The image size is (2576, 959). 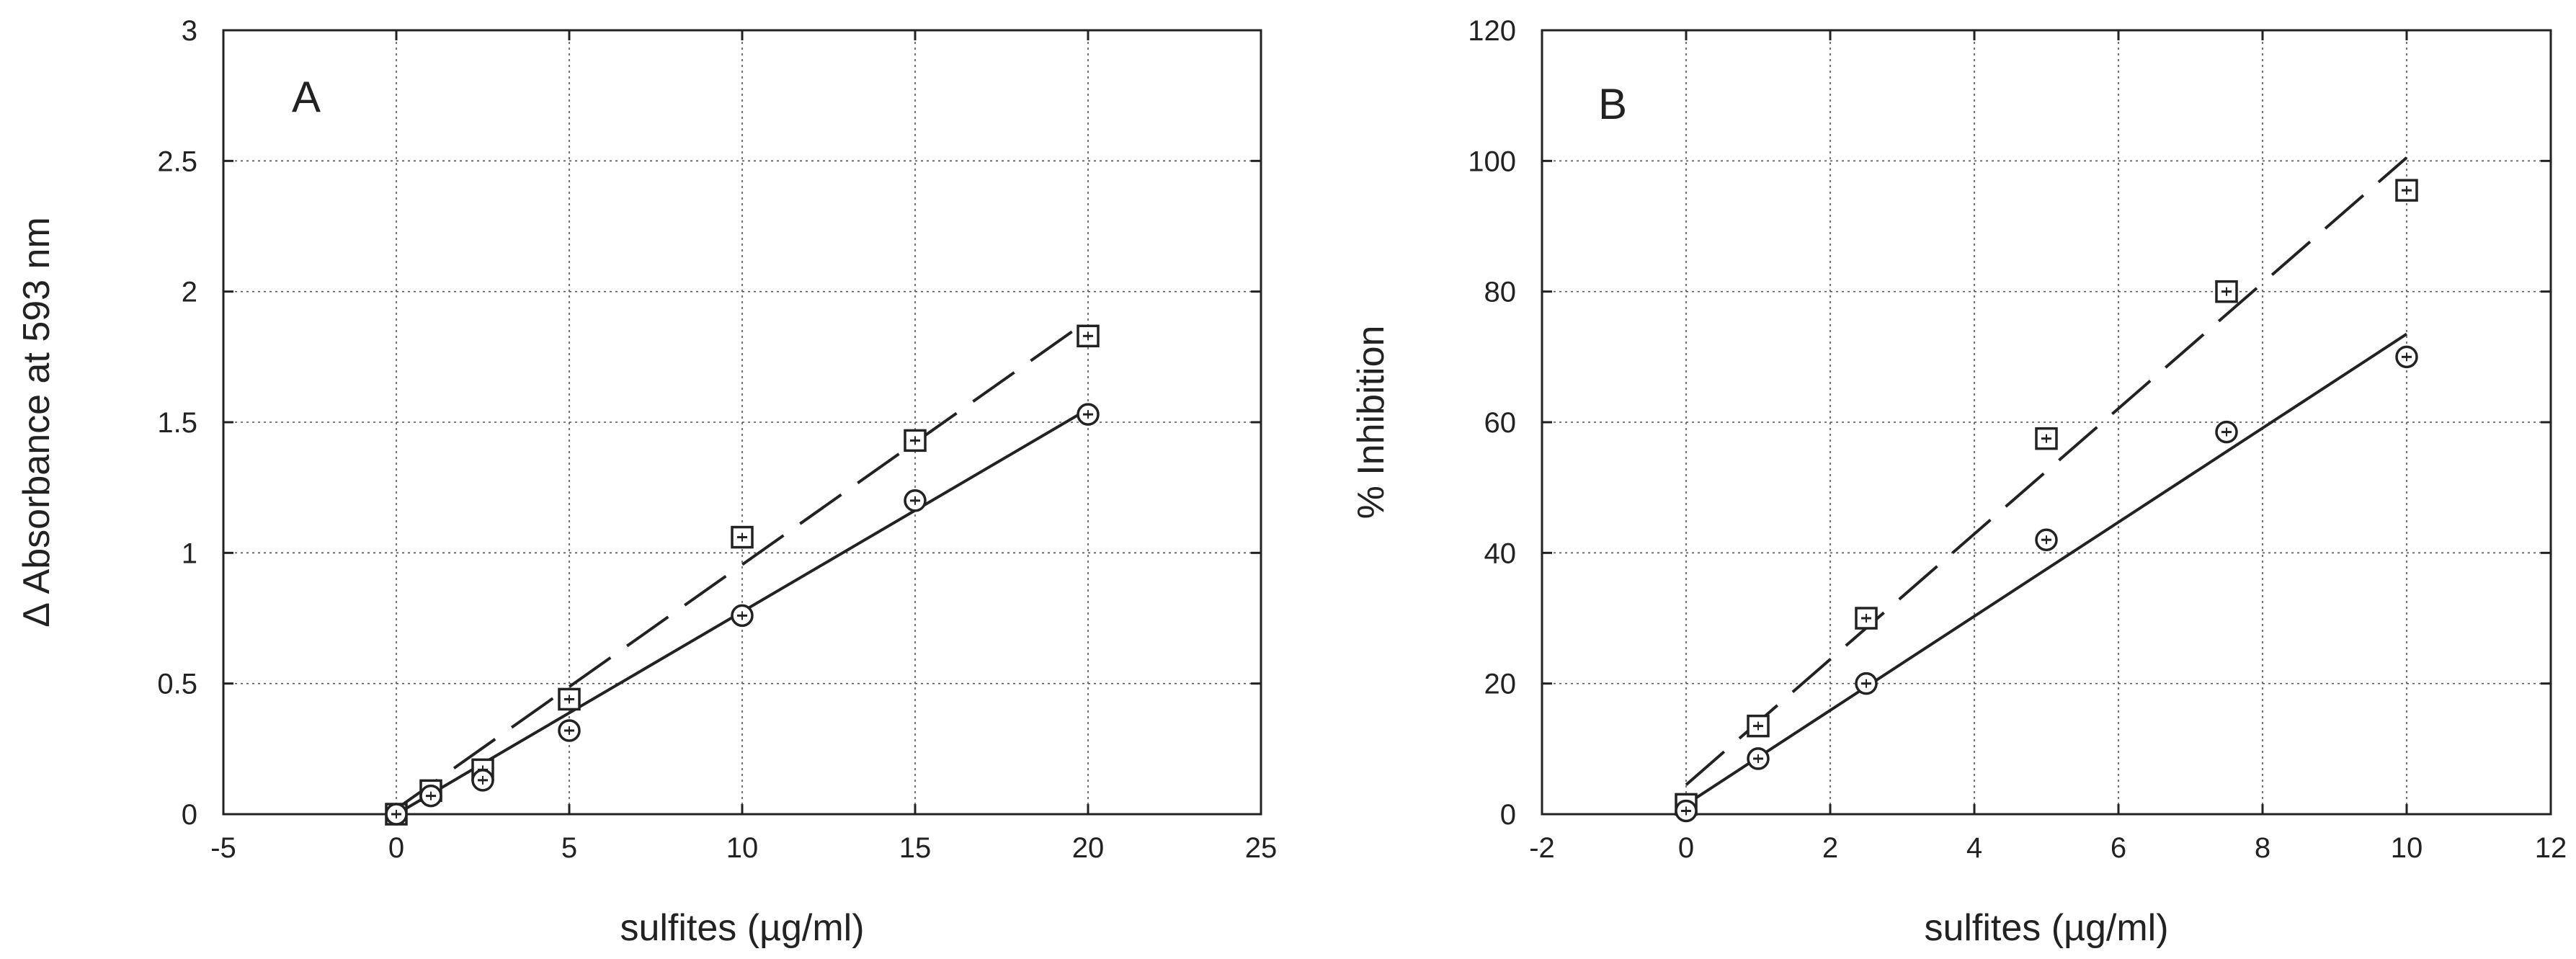 I want to click on circles-fit-line, so click(x=2046, y=569).